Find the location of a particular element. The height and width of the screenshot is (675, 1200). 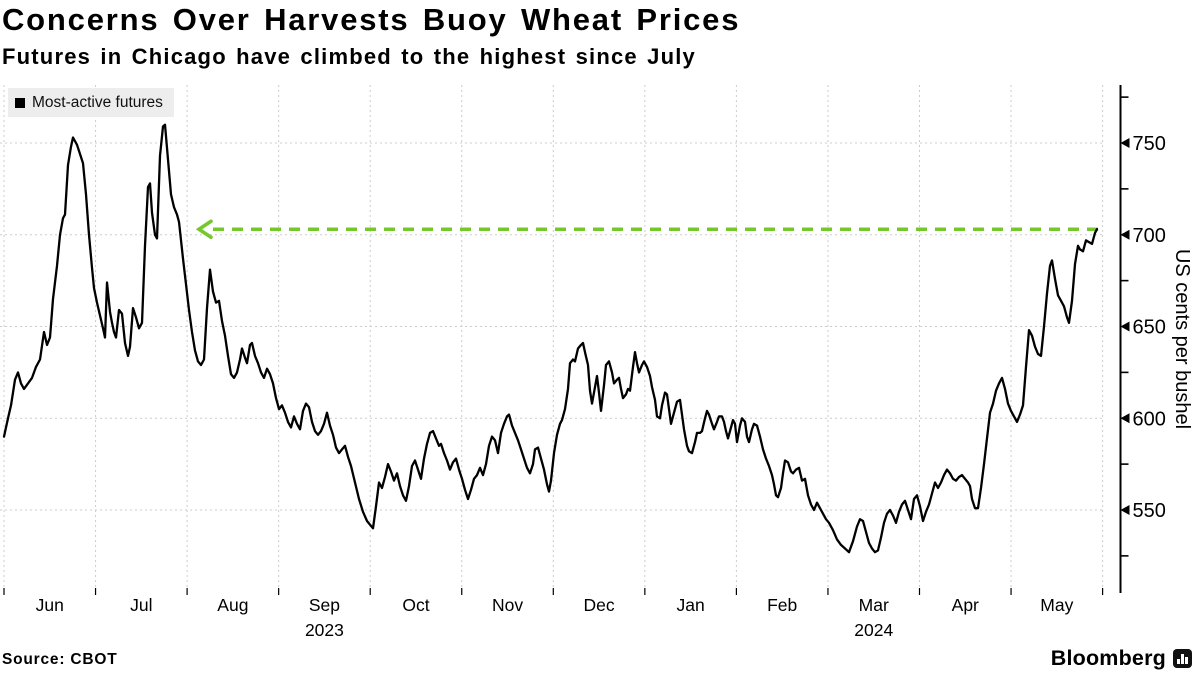

legend: Most-active futures is located at coordinates (91, 102).